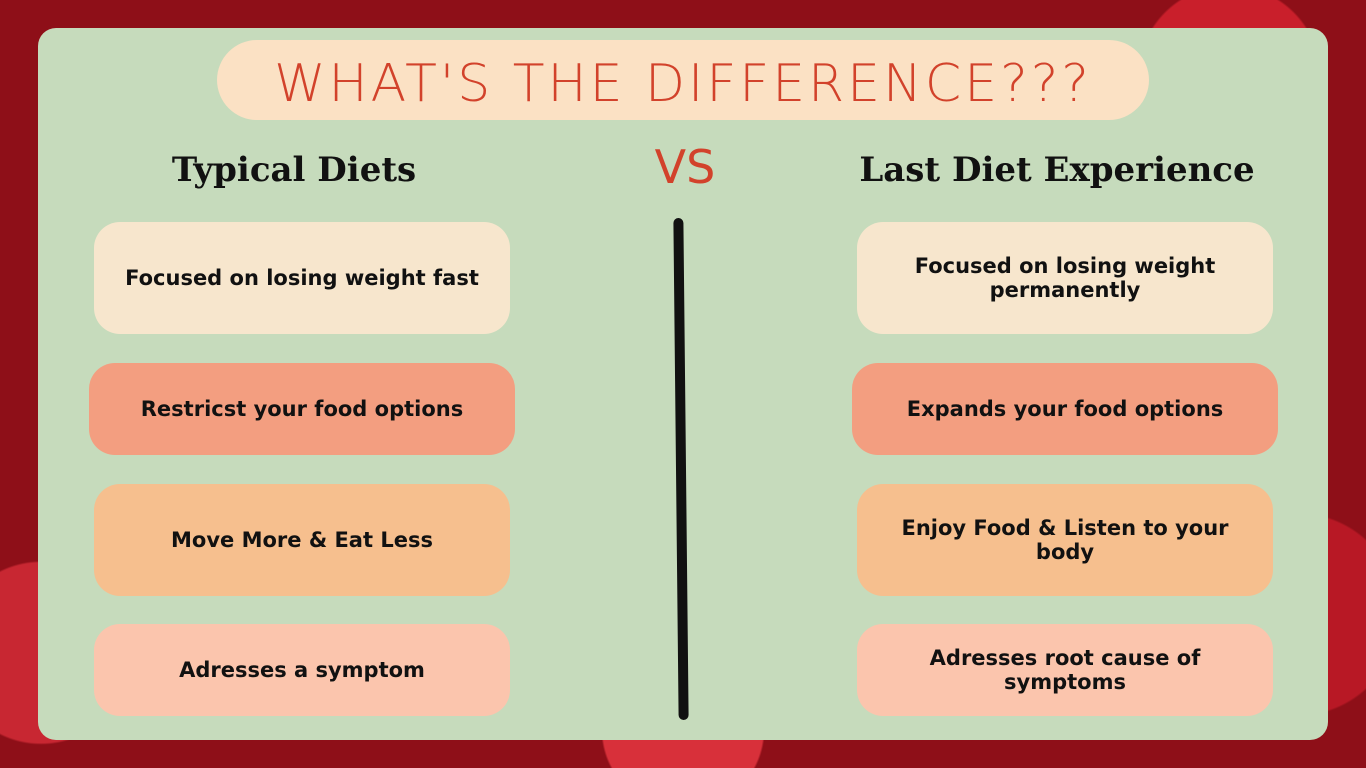 This screenshot has width=1366, height=768. What do you see at coordinates (302, 409) in the screenshot?
I see `comparison-item: Restricst your food options` at bounding box center [302, 409].